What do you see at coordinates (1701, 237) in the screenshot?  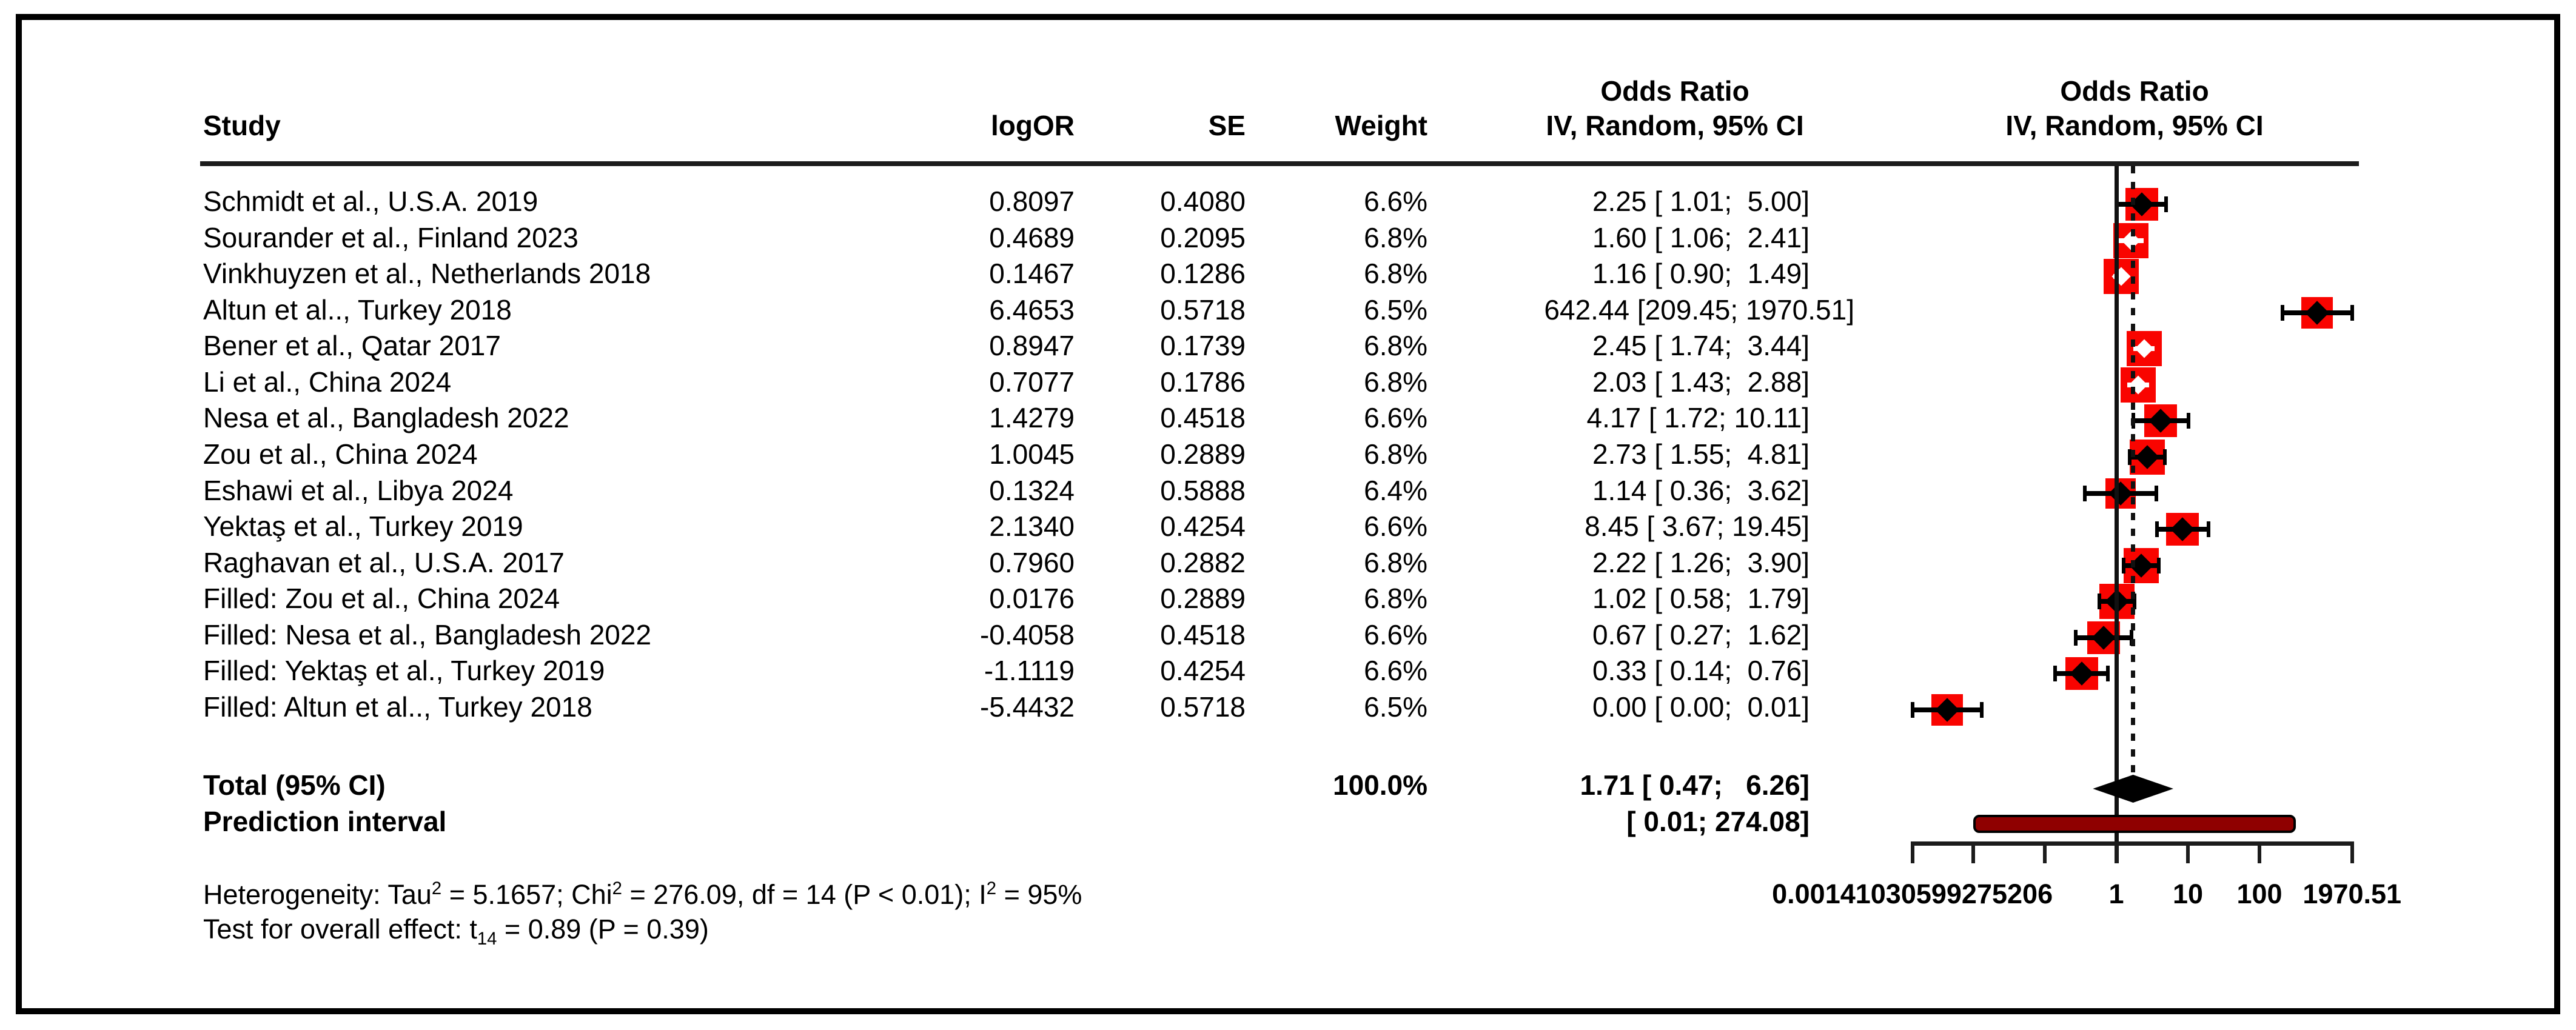 I see `ci-text: 1.60 [ 1.06; 2.41]` at bounding box center [1701, 237].